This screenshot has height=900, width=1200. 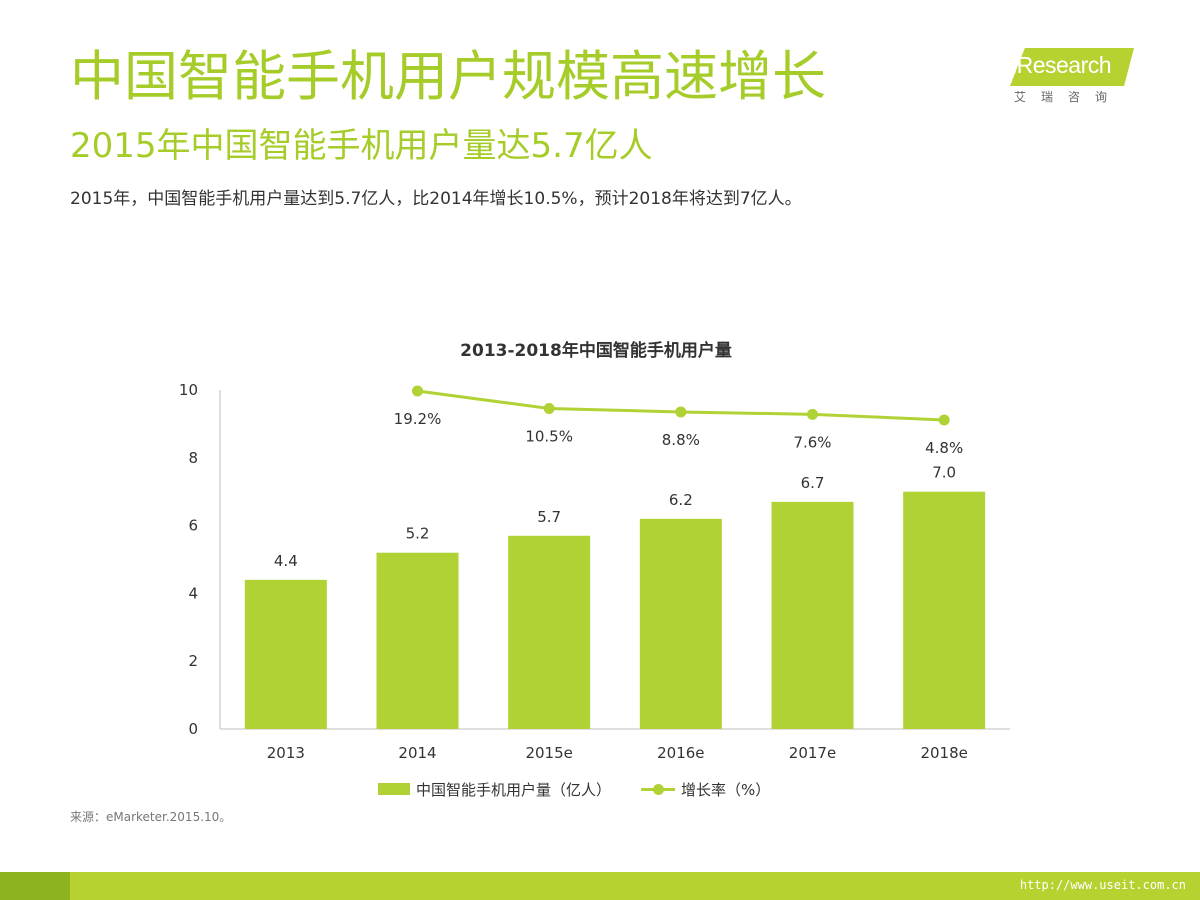 I want to click on chart-legend: 中国智能手机用户量（亿人） 增长率（%）, so click(x=574, y=789).